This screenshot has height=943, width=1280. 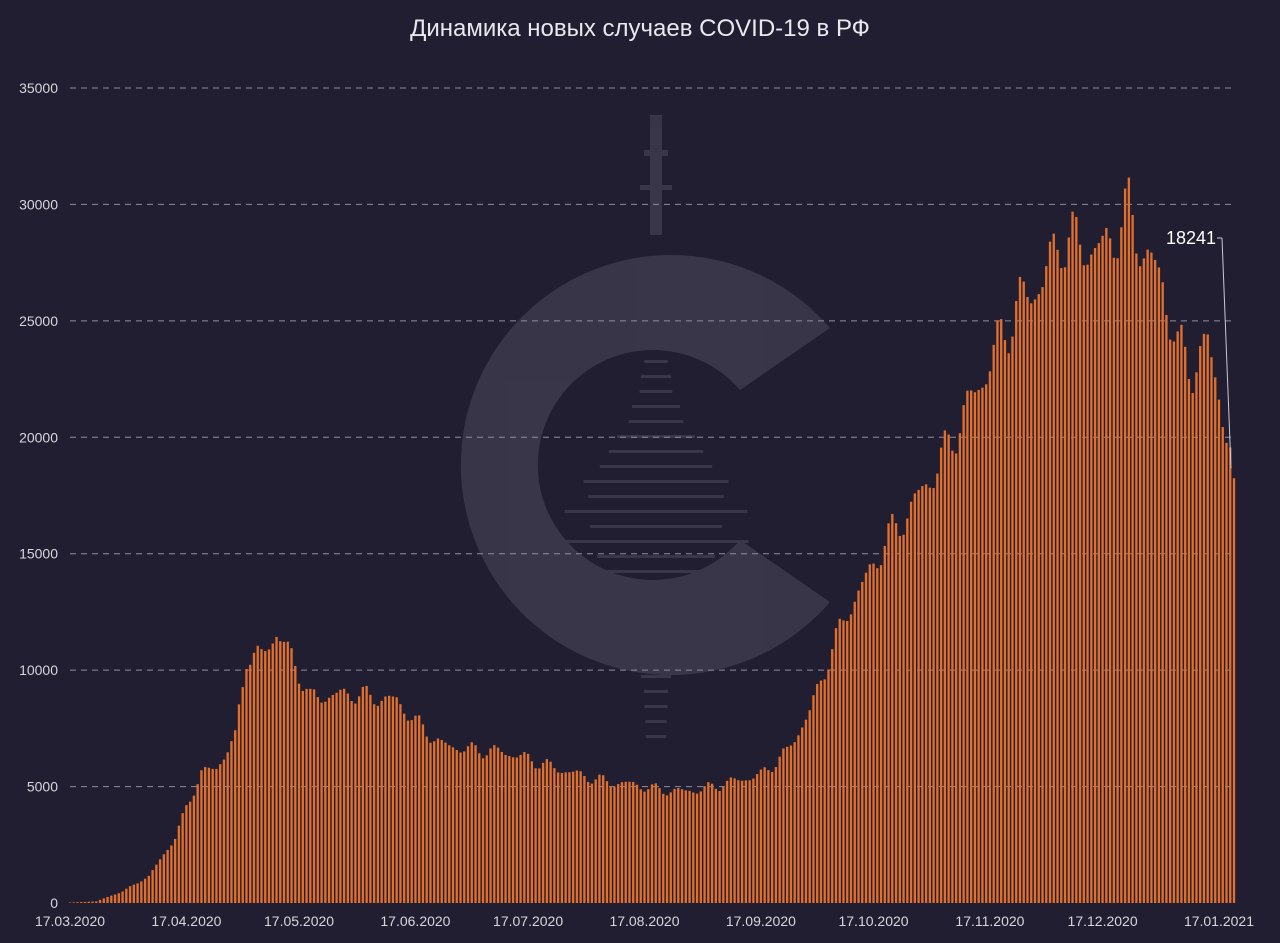 I want to click on x-tick-label: 17.11.2020, so click(x=989, y=921).